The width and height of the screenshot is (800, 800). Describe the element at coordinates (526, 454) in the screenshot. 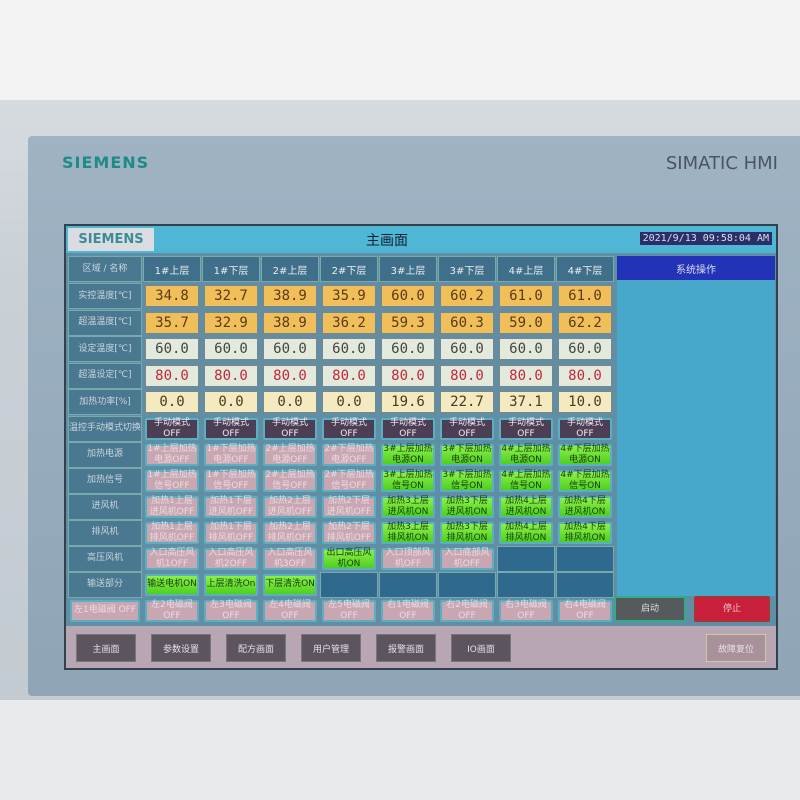

I see `toggle-button: 4#上层加热电源ON` at that location.